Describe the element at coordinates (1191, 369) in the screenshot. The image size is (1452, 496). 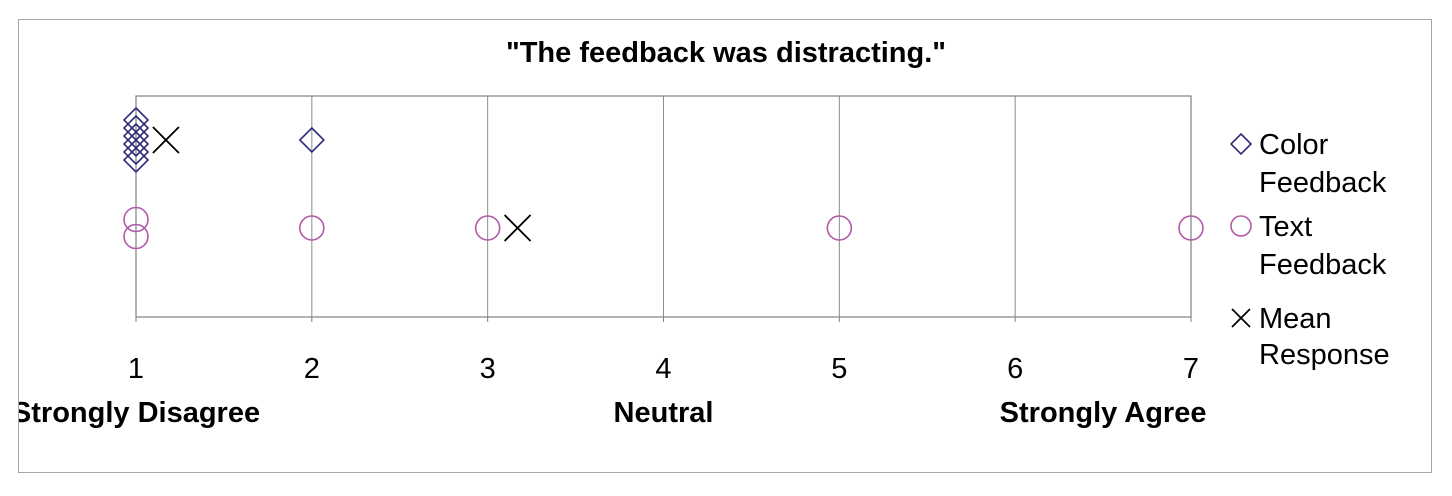
I see `tick-label-7: 7` at that location.